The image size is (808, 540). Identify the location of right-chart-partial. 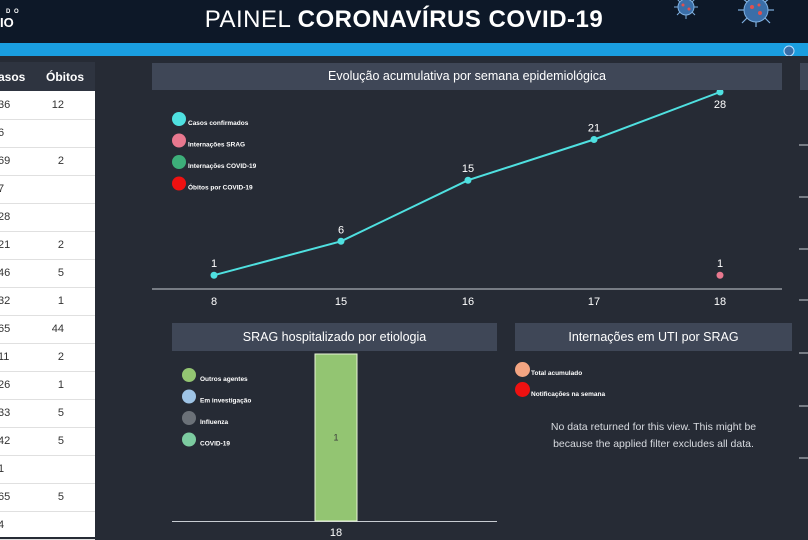
(803, 301).